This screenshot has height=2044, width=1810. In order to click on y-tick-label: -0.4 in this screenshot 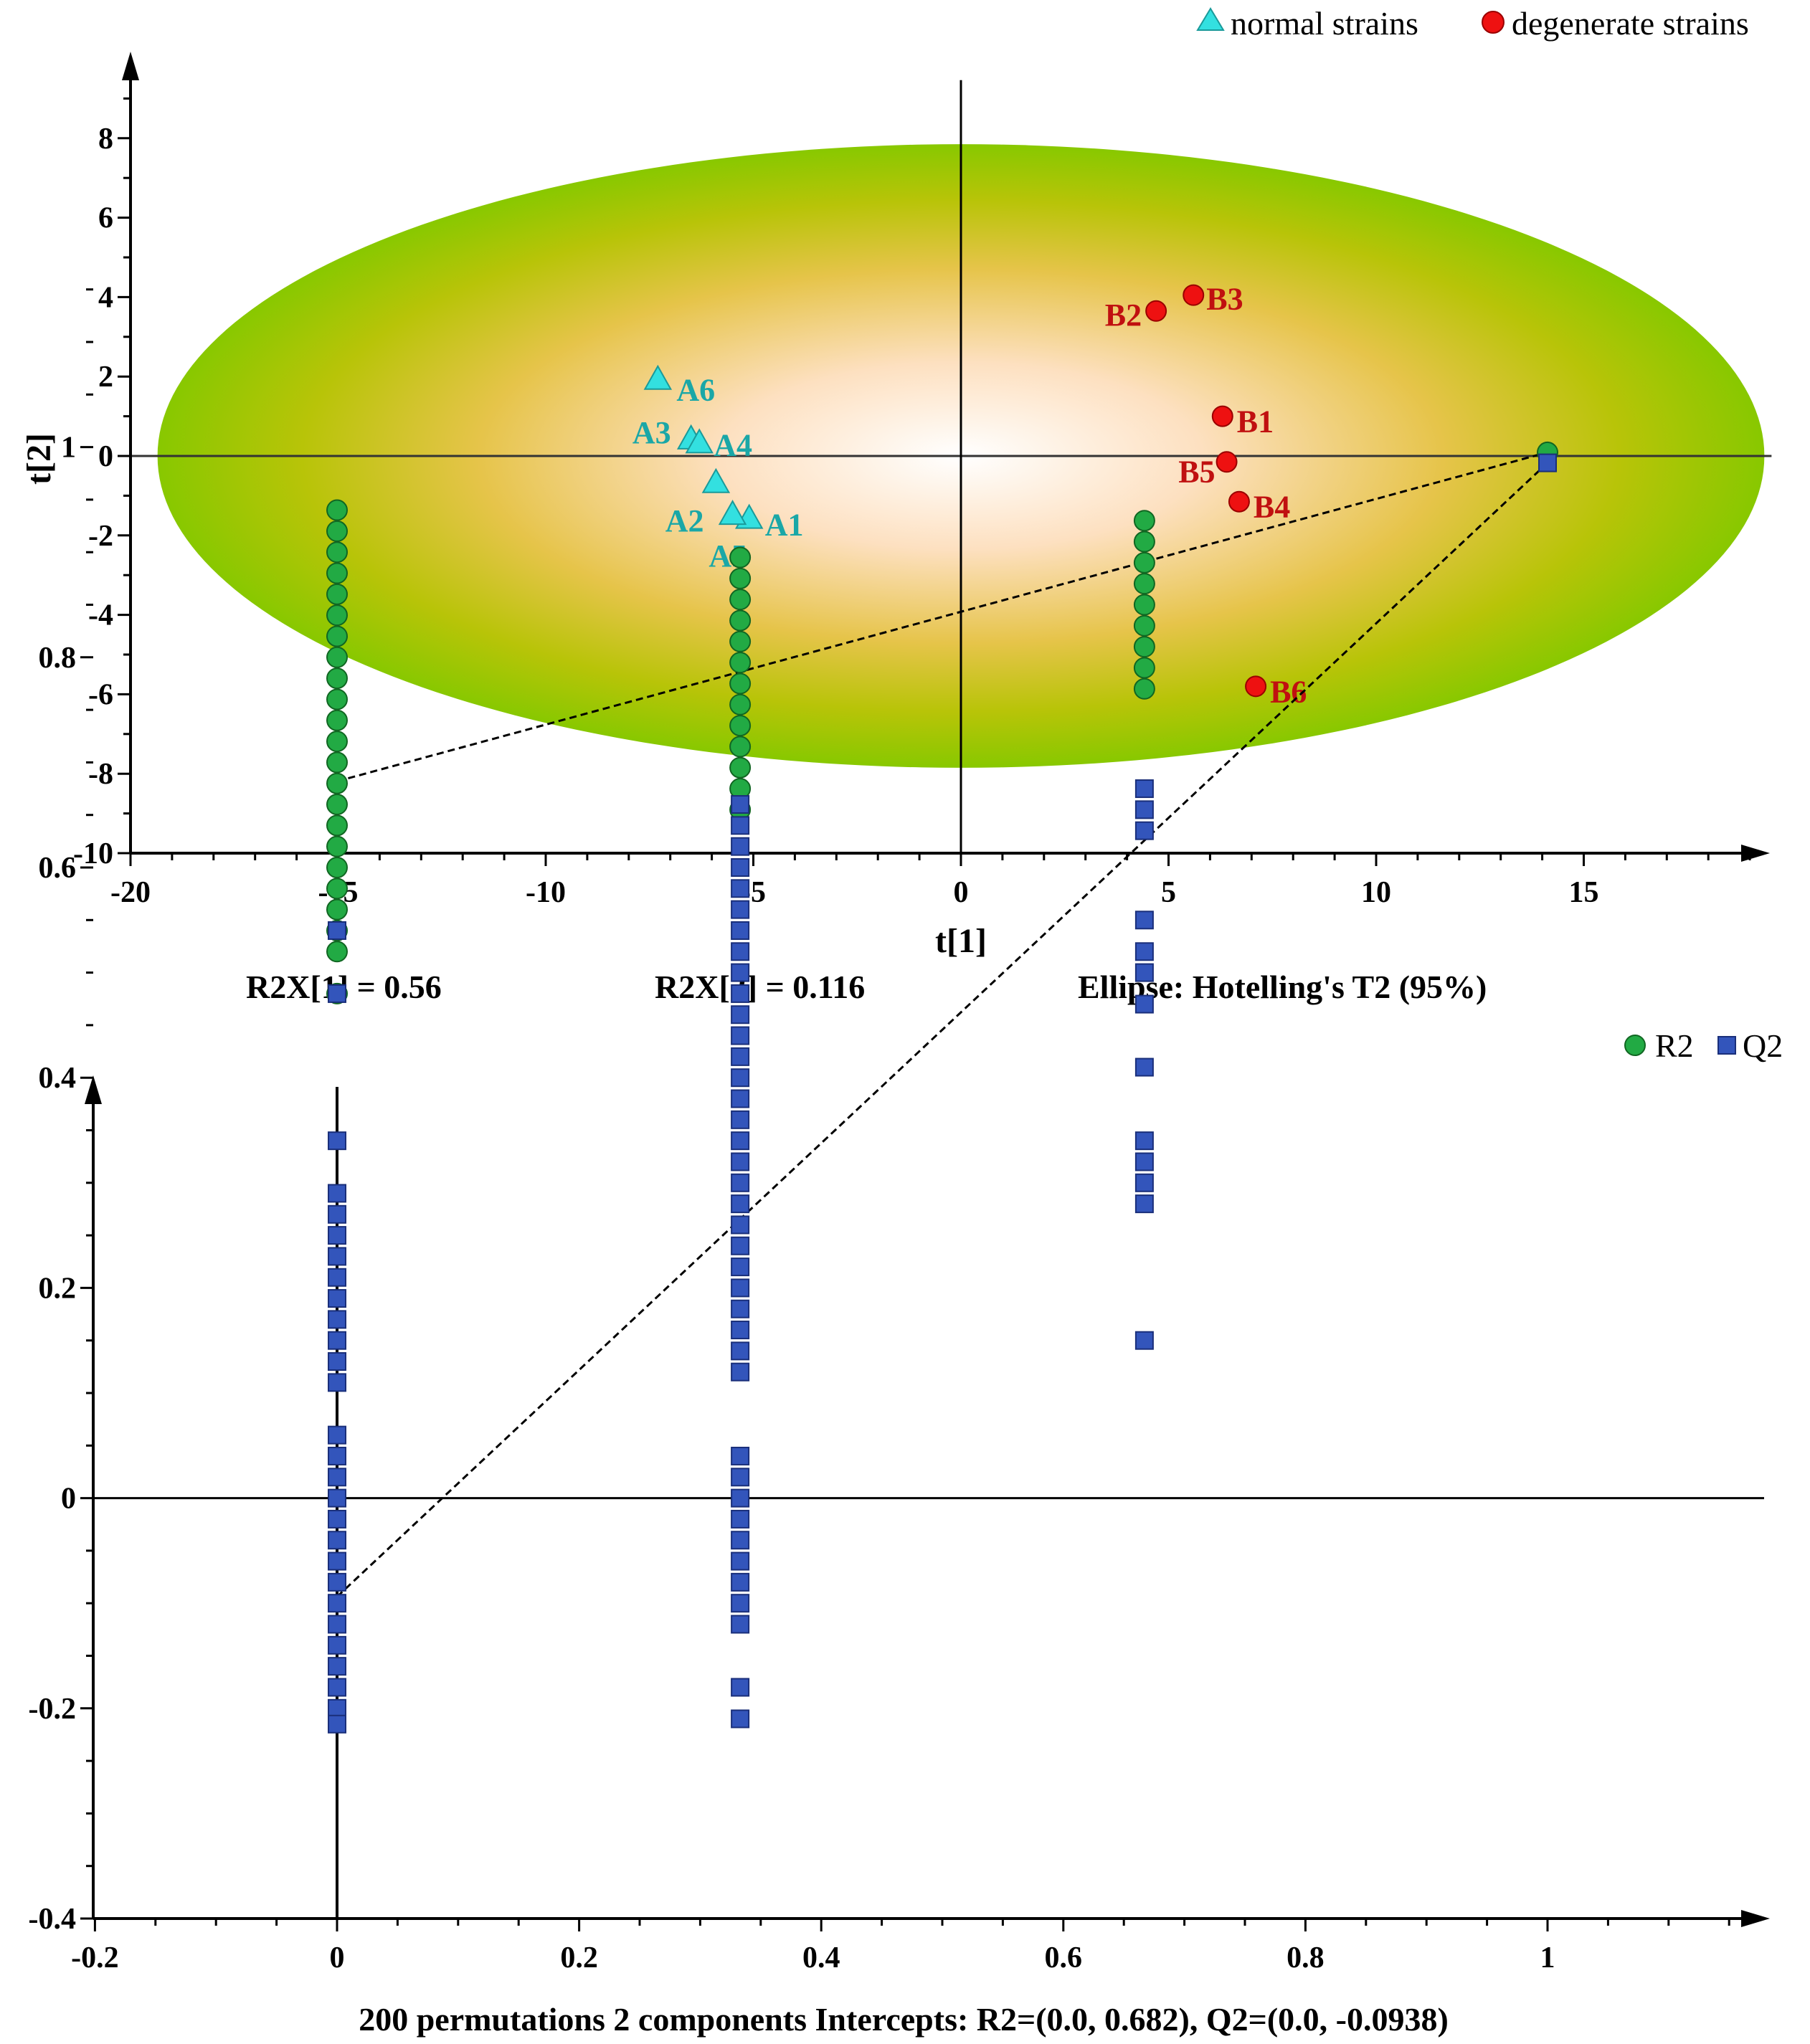, I will do `click(53, 1920)`.